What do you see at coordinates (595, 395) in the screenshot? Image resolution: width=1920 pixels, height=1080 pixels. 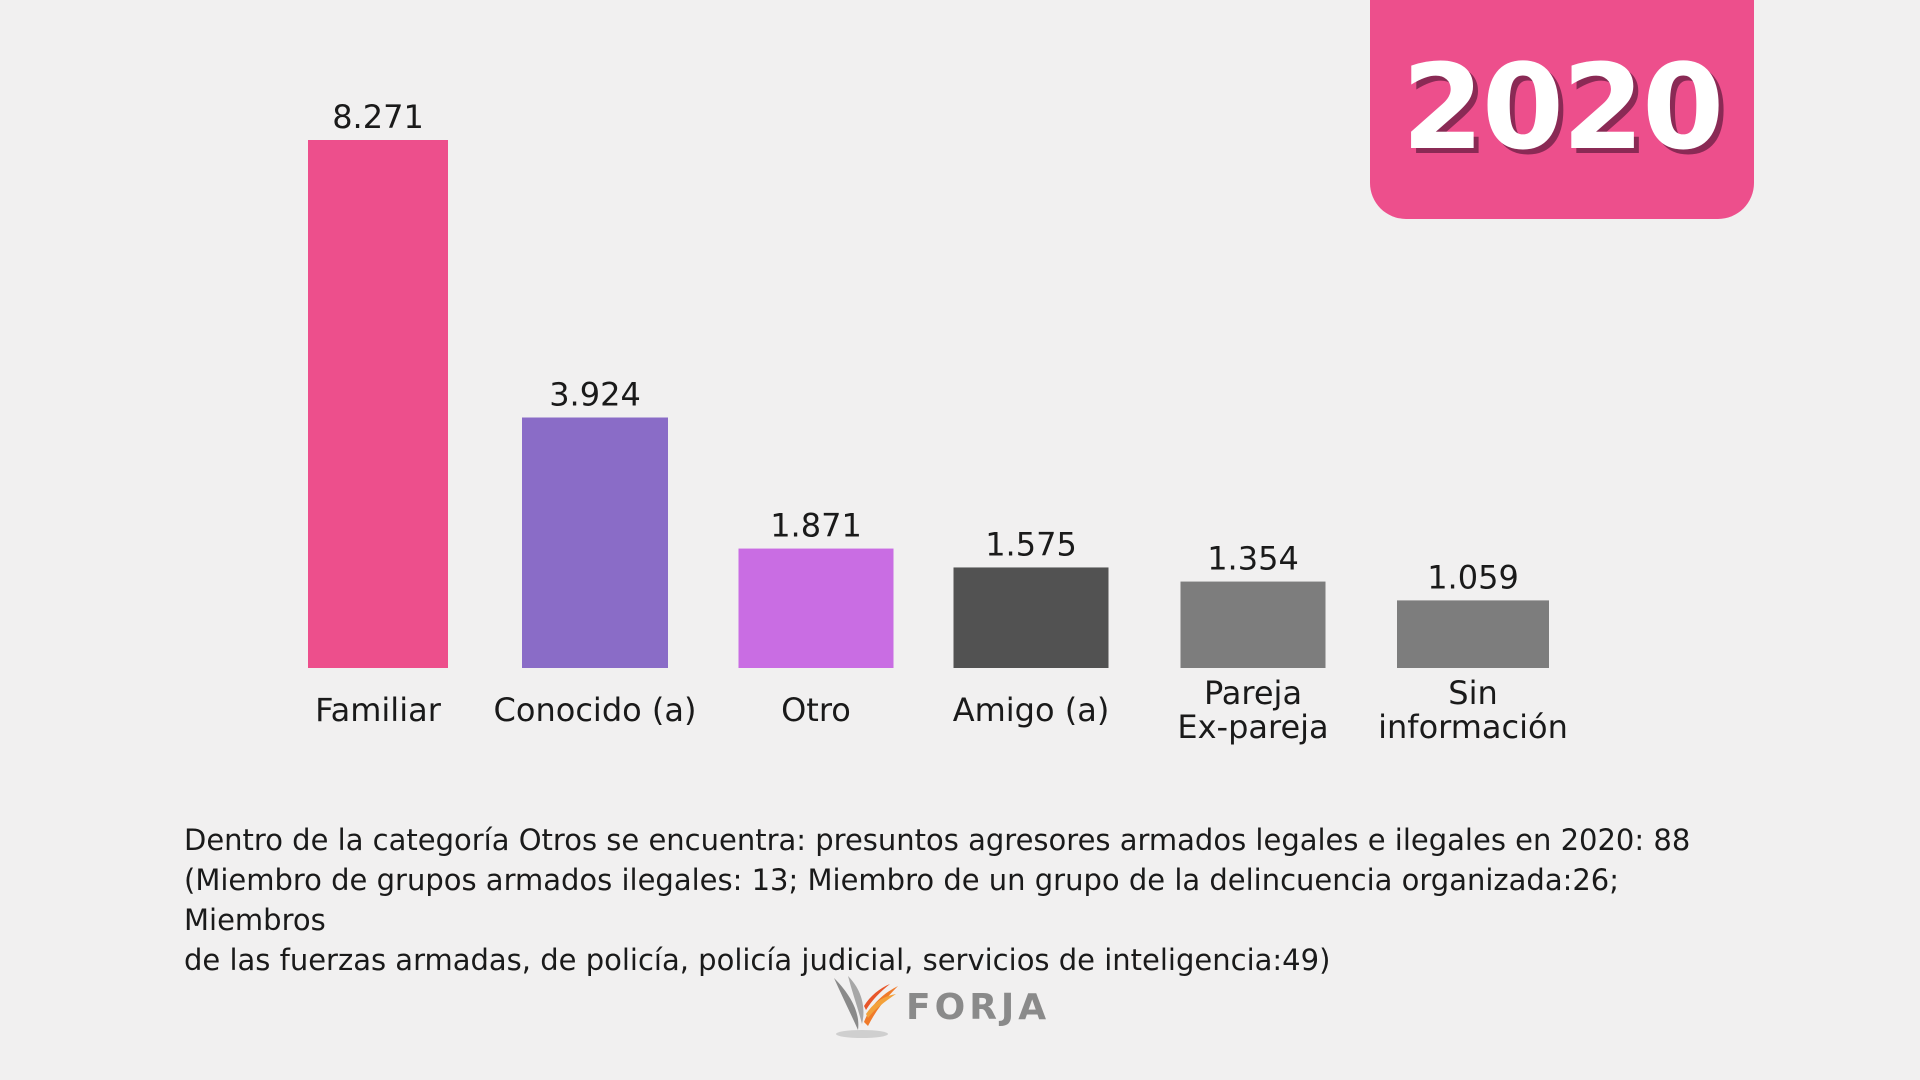 I see `bar-value-label-1: 3.924` at bounding box center [595, 395].